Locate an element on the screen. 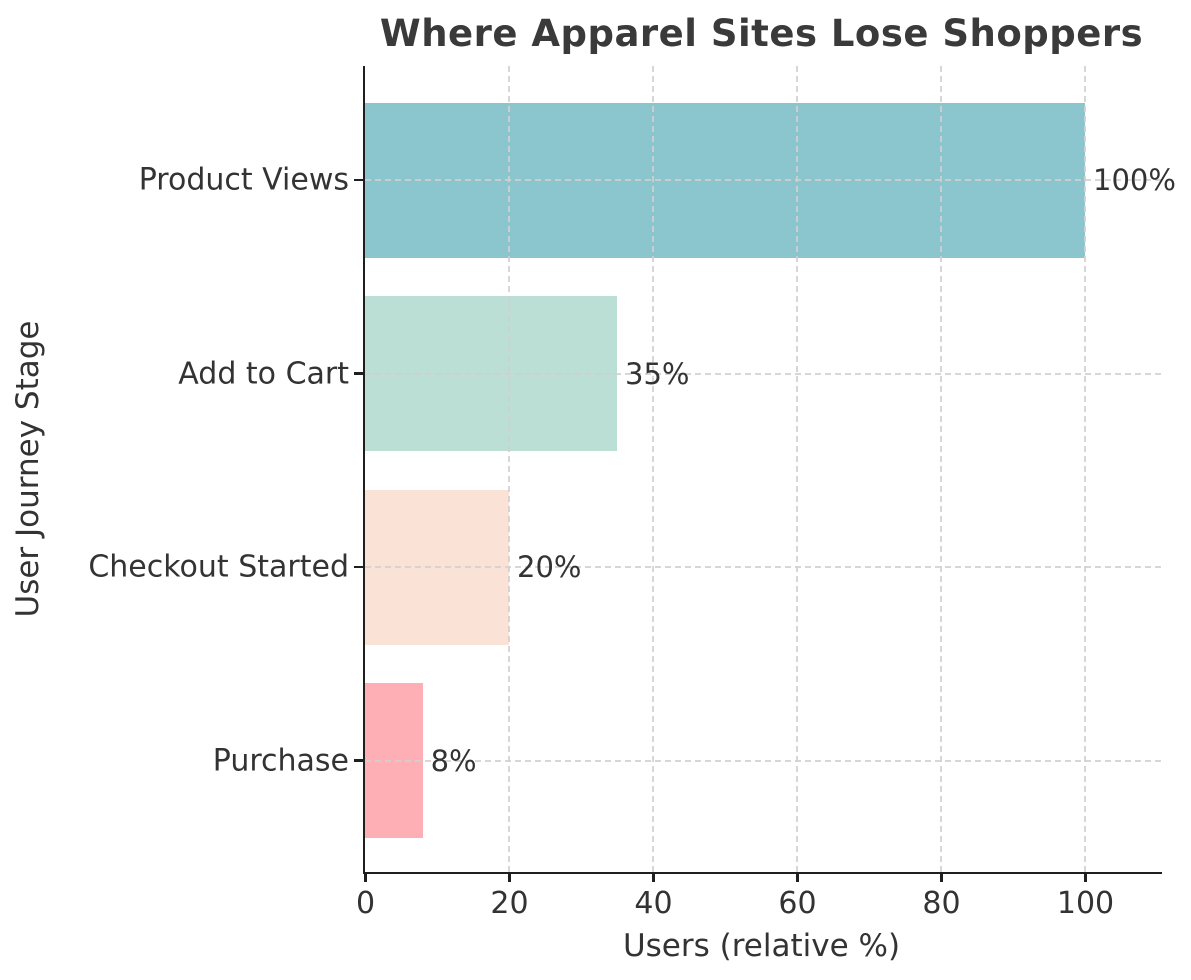 Image resolution: width=1191 pixels, height=980 pixels. y-tick-label-checkout-started: Checkout Started is located at coordinates (218, 567).